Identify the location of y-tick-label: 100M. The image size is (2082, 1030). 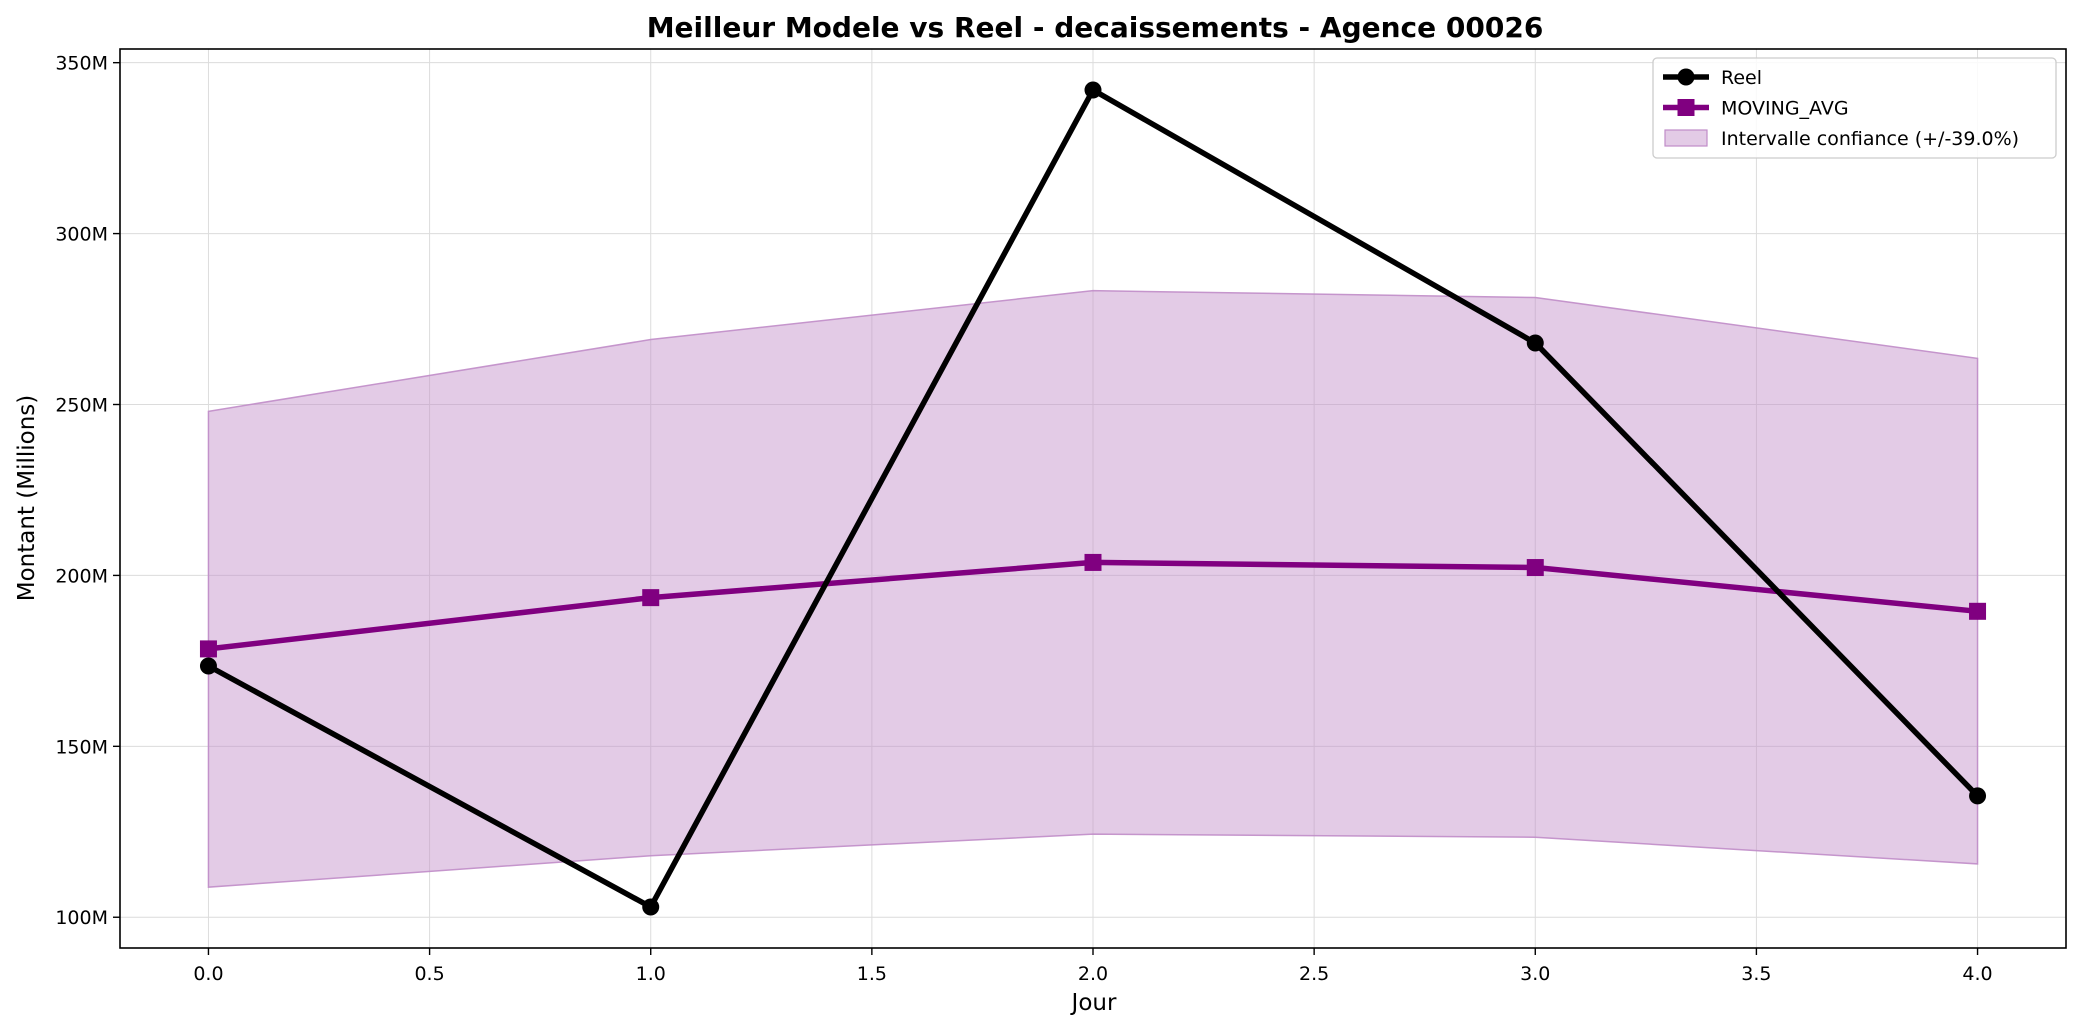
(81, 918).